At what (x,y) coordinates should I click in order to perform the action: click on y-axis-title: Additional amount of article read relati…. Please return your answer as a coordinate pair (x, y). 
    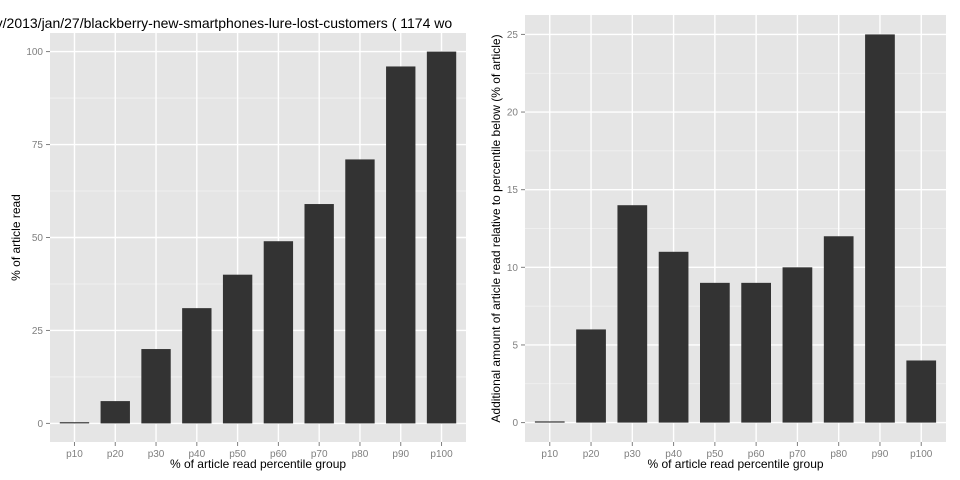
    Looking at the image, I should click on (496, 228).